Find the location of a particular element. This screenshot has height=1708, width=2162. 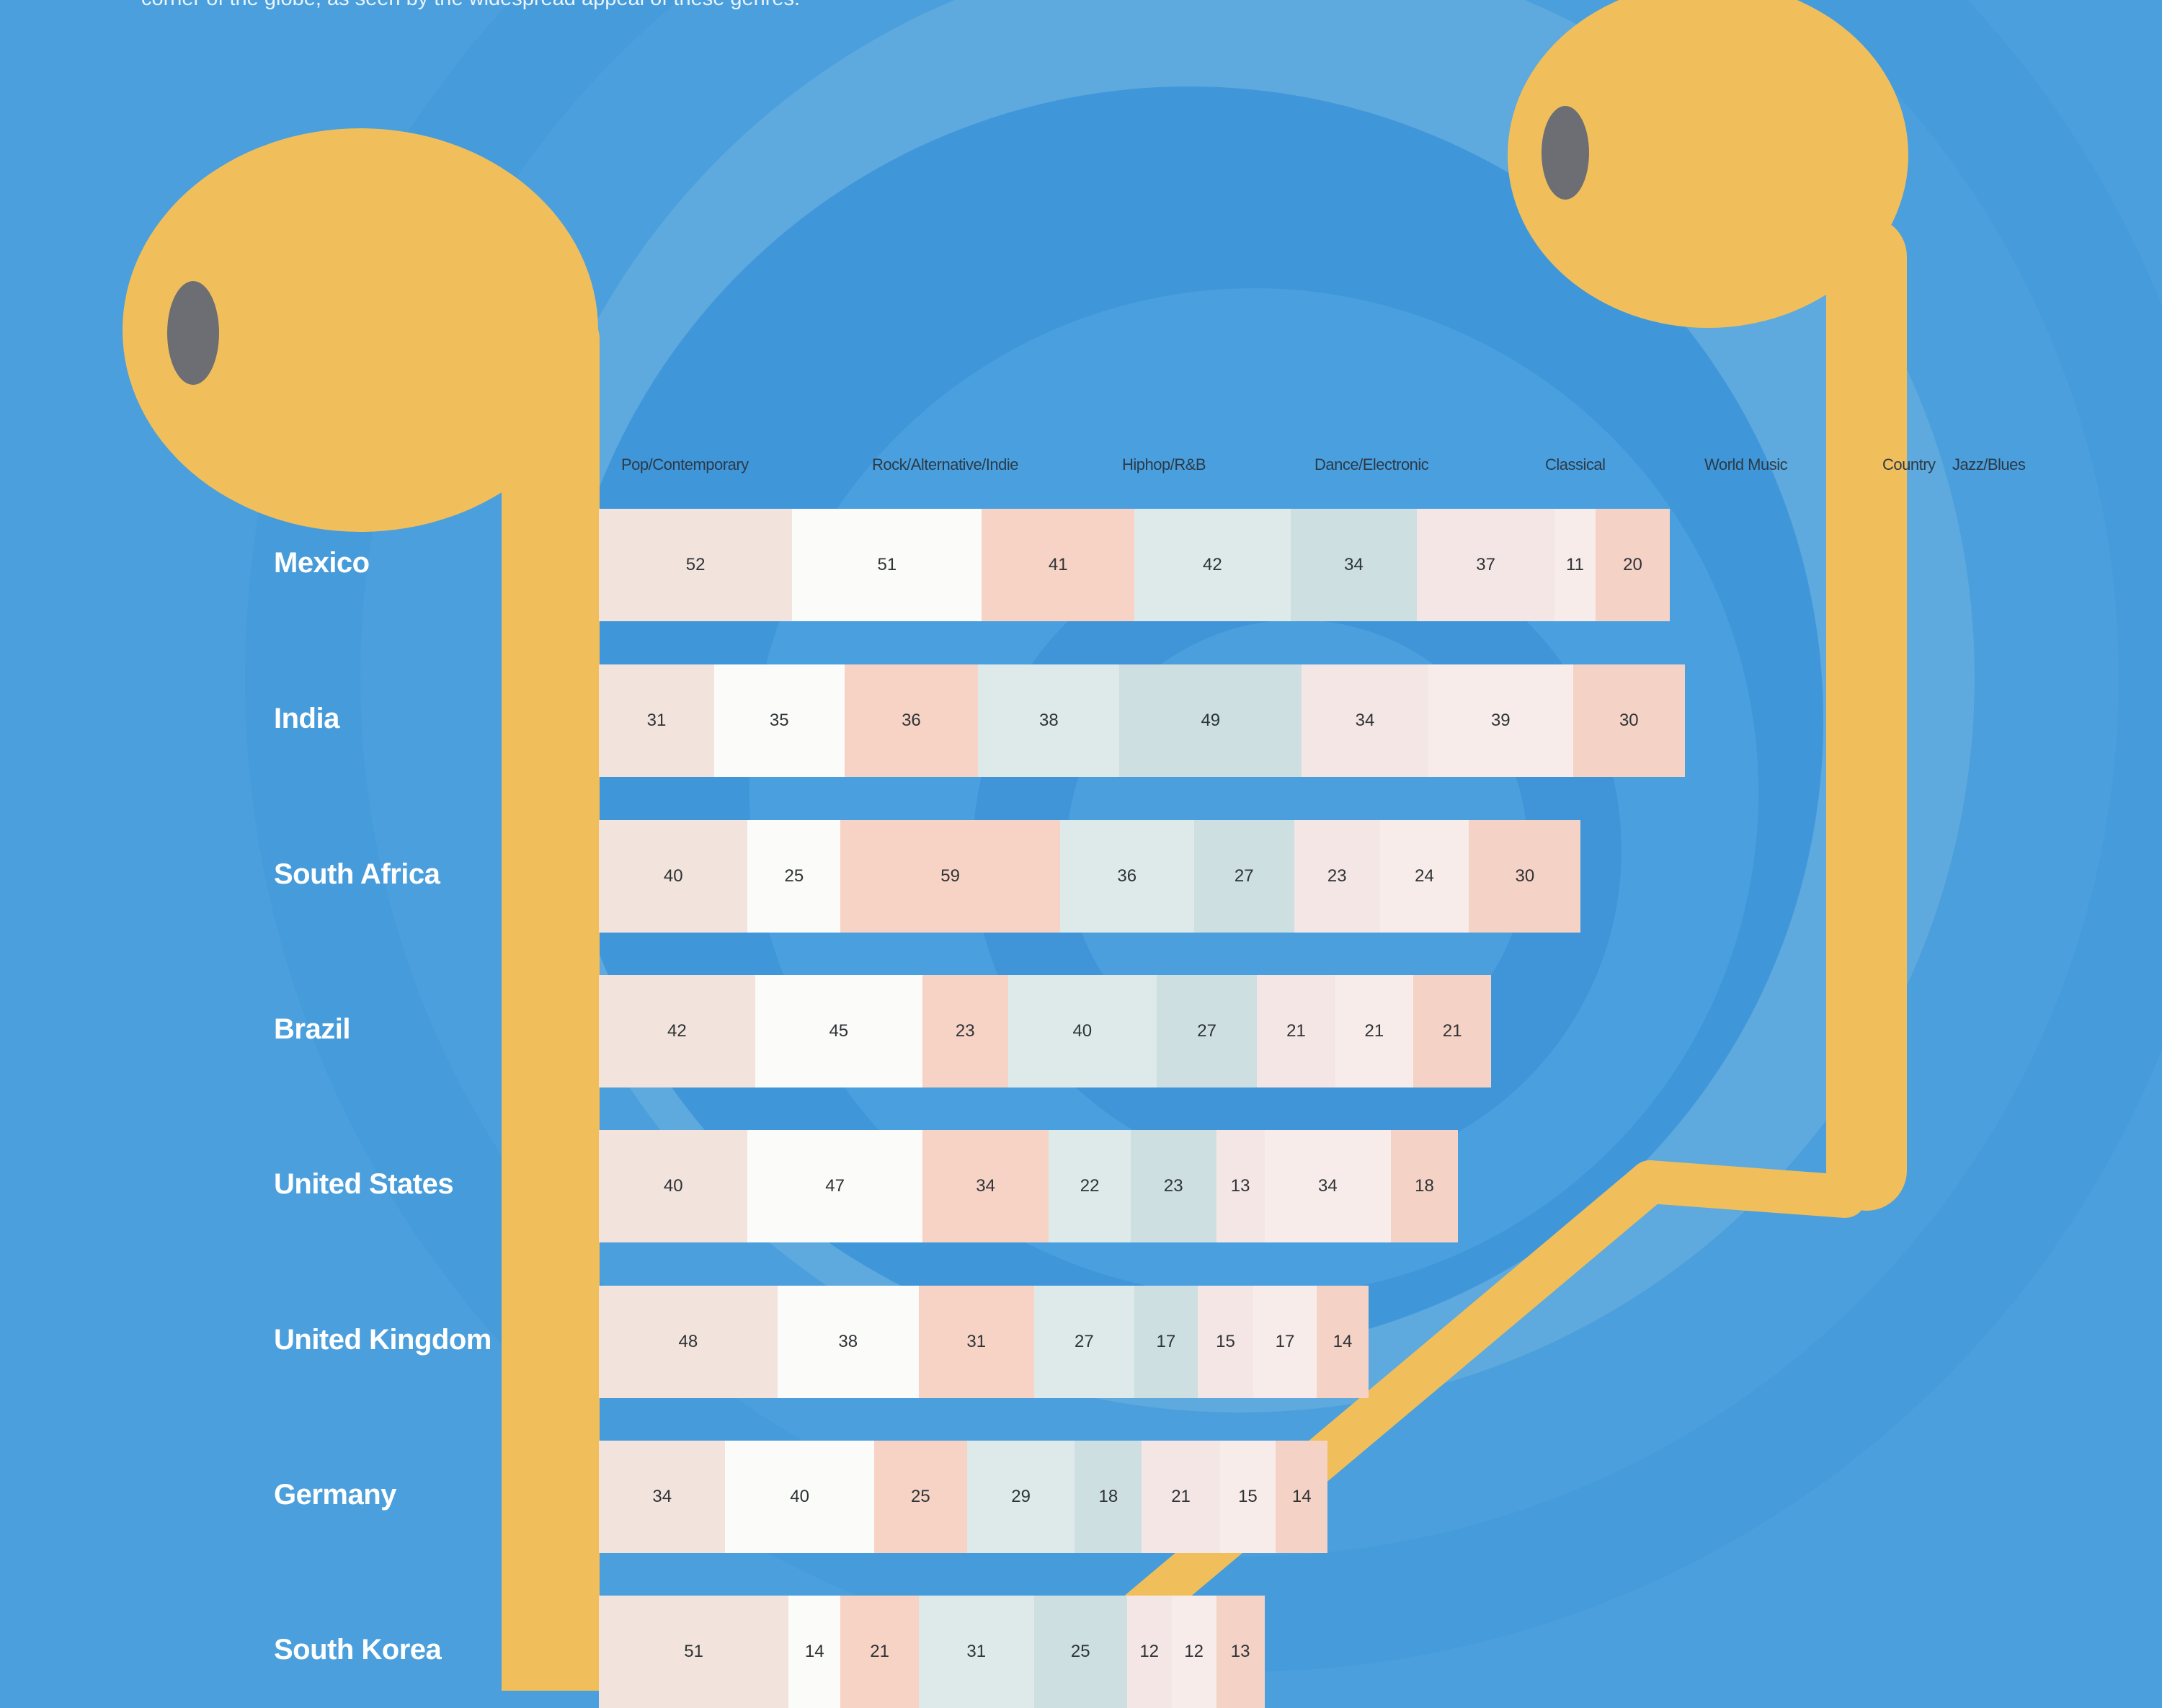

country-label-india: India is located at coordinates (307, 718).